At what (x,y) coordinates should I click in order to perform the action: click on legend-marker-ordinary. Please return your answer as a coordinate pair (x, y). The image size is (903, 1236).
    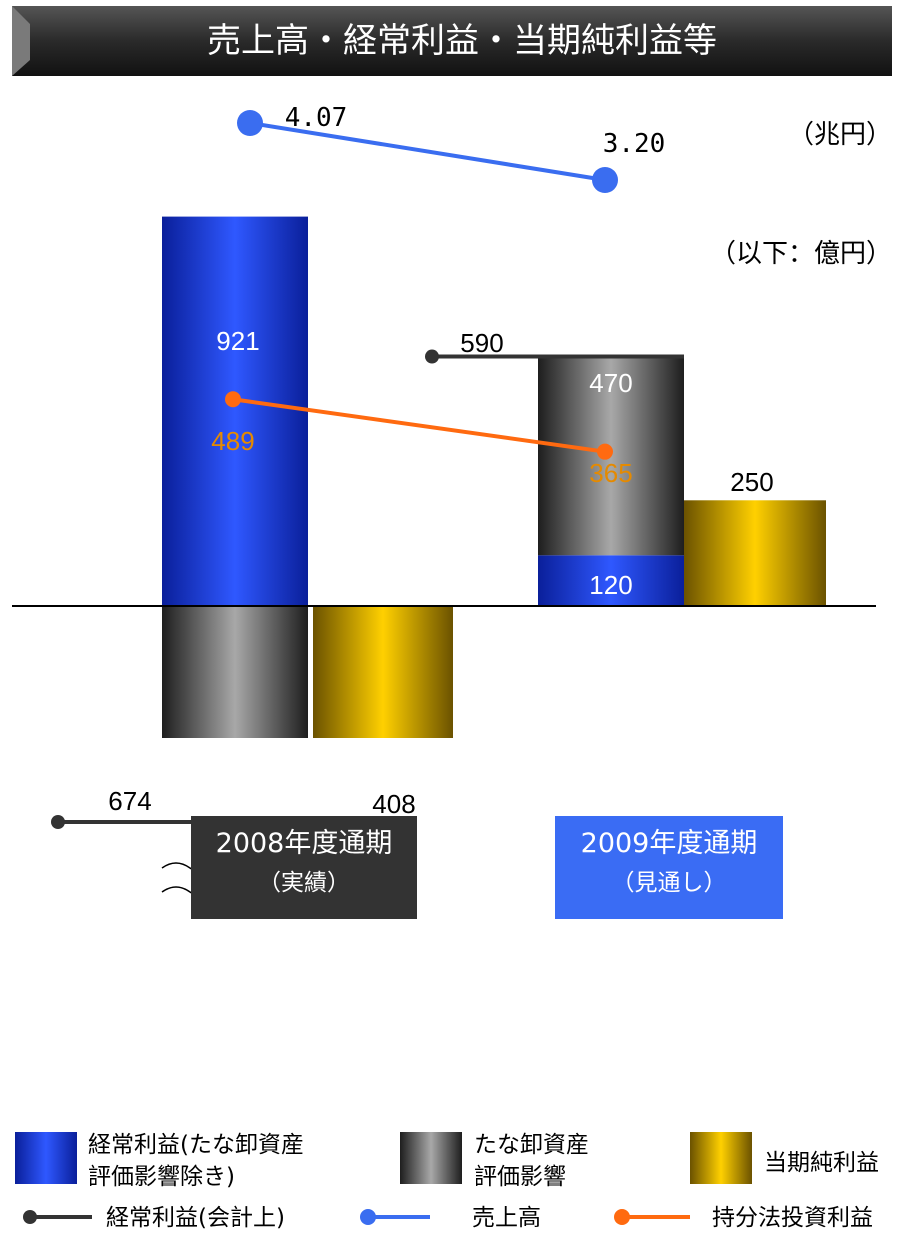
    Looking at the image, I should click on (30, 1217).